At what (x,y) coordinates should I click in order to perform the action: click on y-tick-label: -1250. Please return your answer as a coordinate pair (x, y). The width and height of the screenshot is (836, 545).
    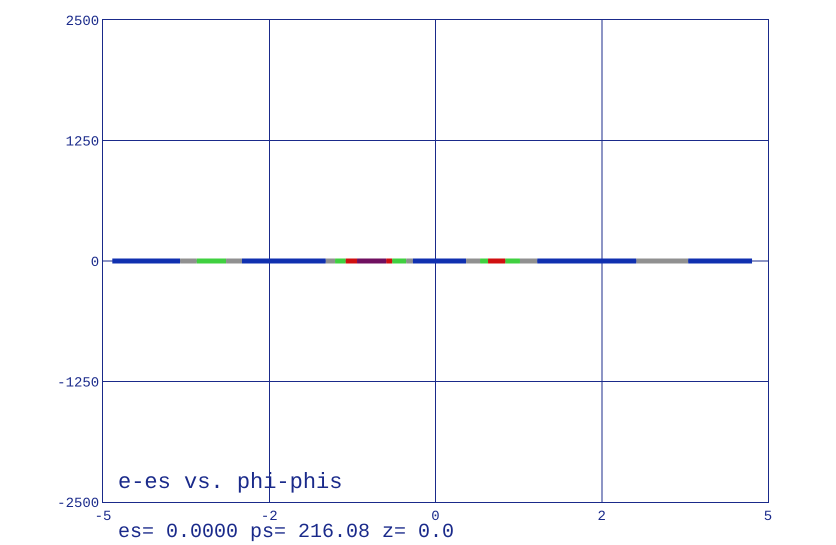
    Looking at the image, I should click on (78, 383).